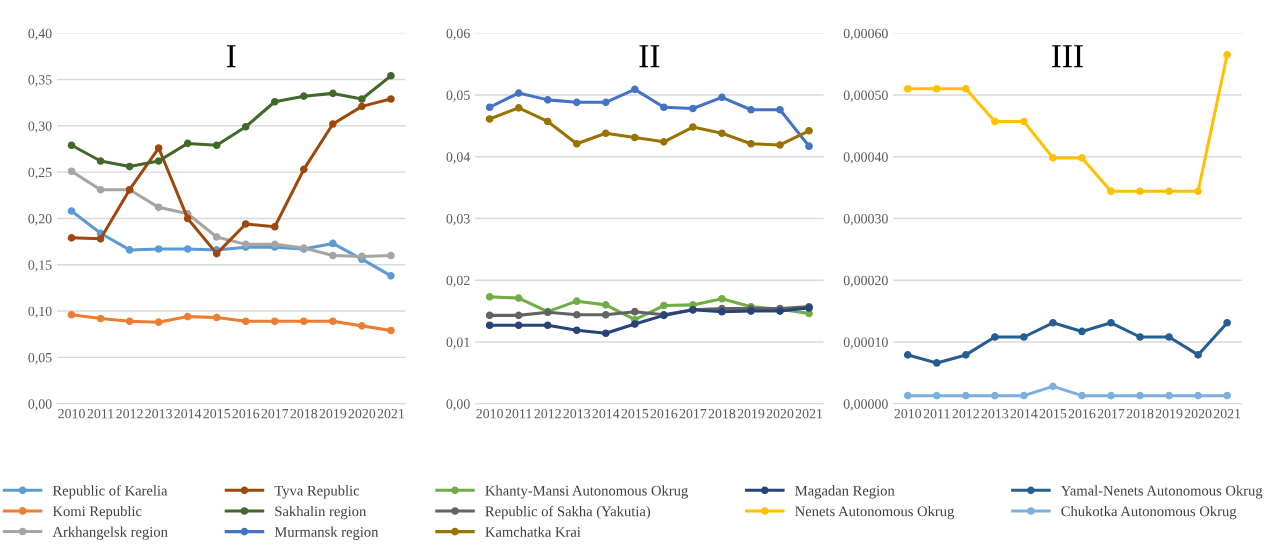 This screenshot has height=553, width=1267. What do you see at coordinates (333, 413) in the screenshot?
I see `x-tick-label: 2019` at bounding box center [333, 413].